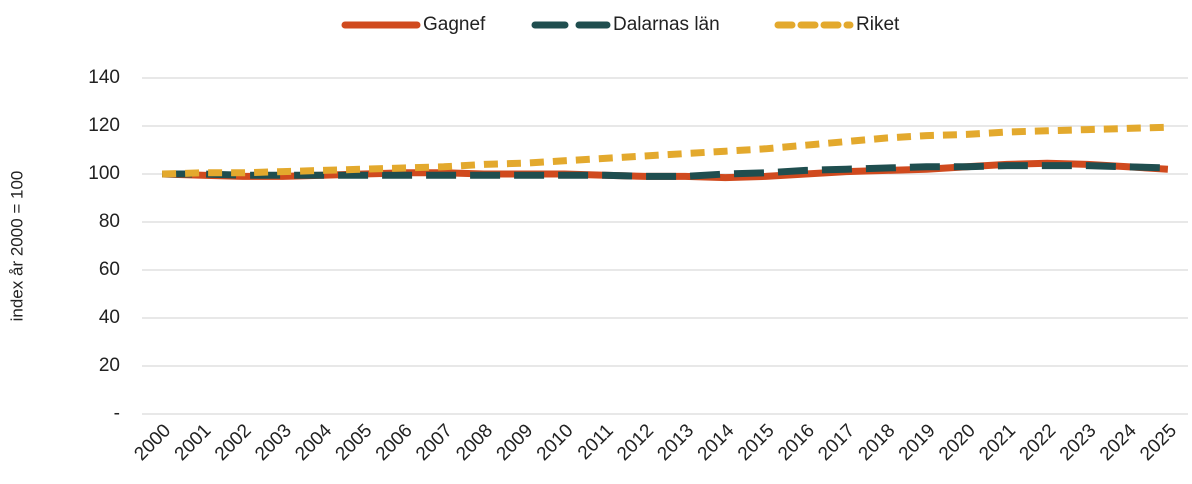 The width and height of the screenshot is (1192, 484). What do you see at coordinates (515, 442) in the screenshot?
I see `x-tick-label: 2009` at bounding box center [515, 442].